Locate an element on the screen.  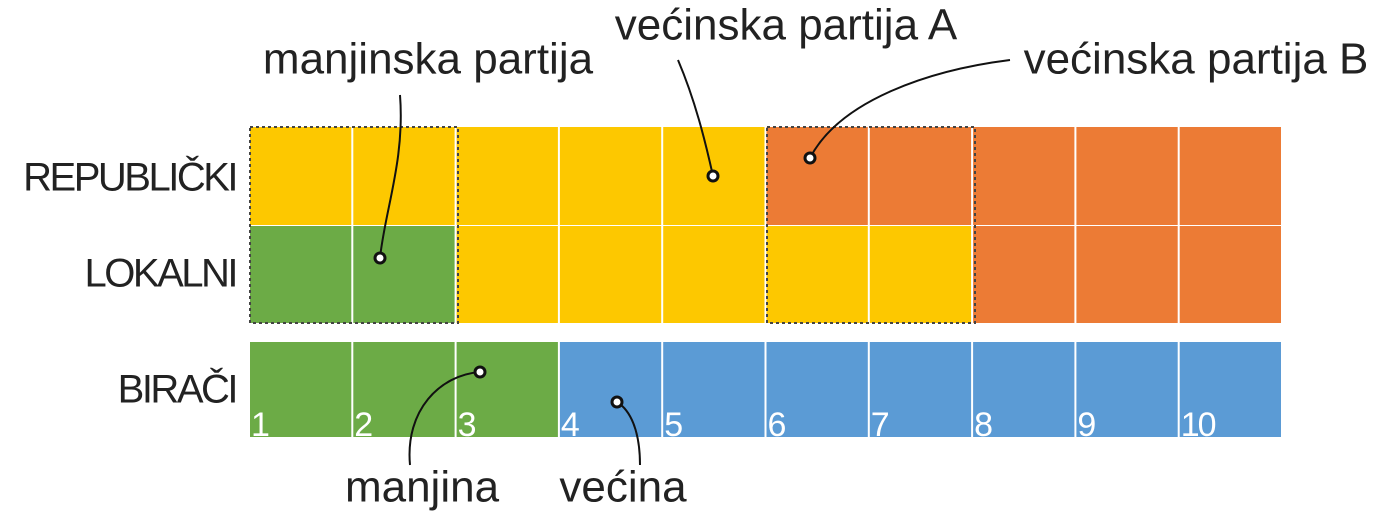
voter-number: 7 is located at coordinates (880, 425).